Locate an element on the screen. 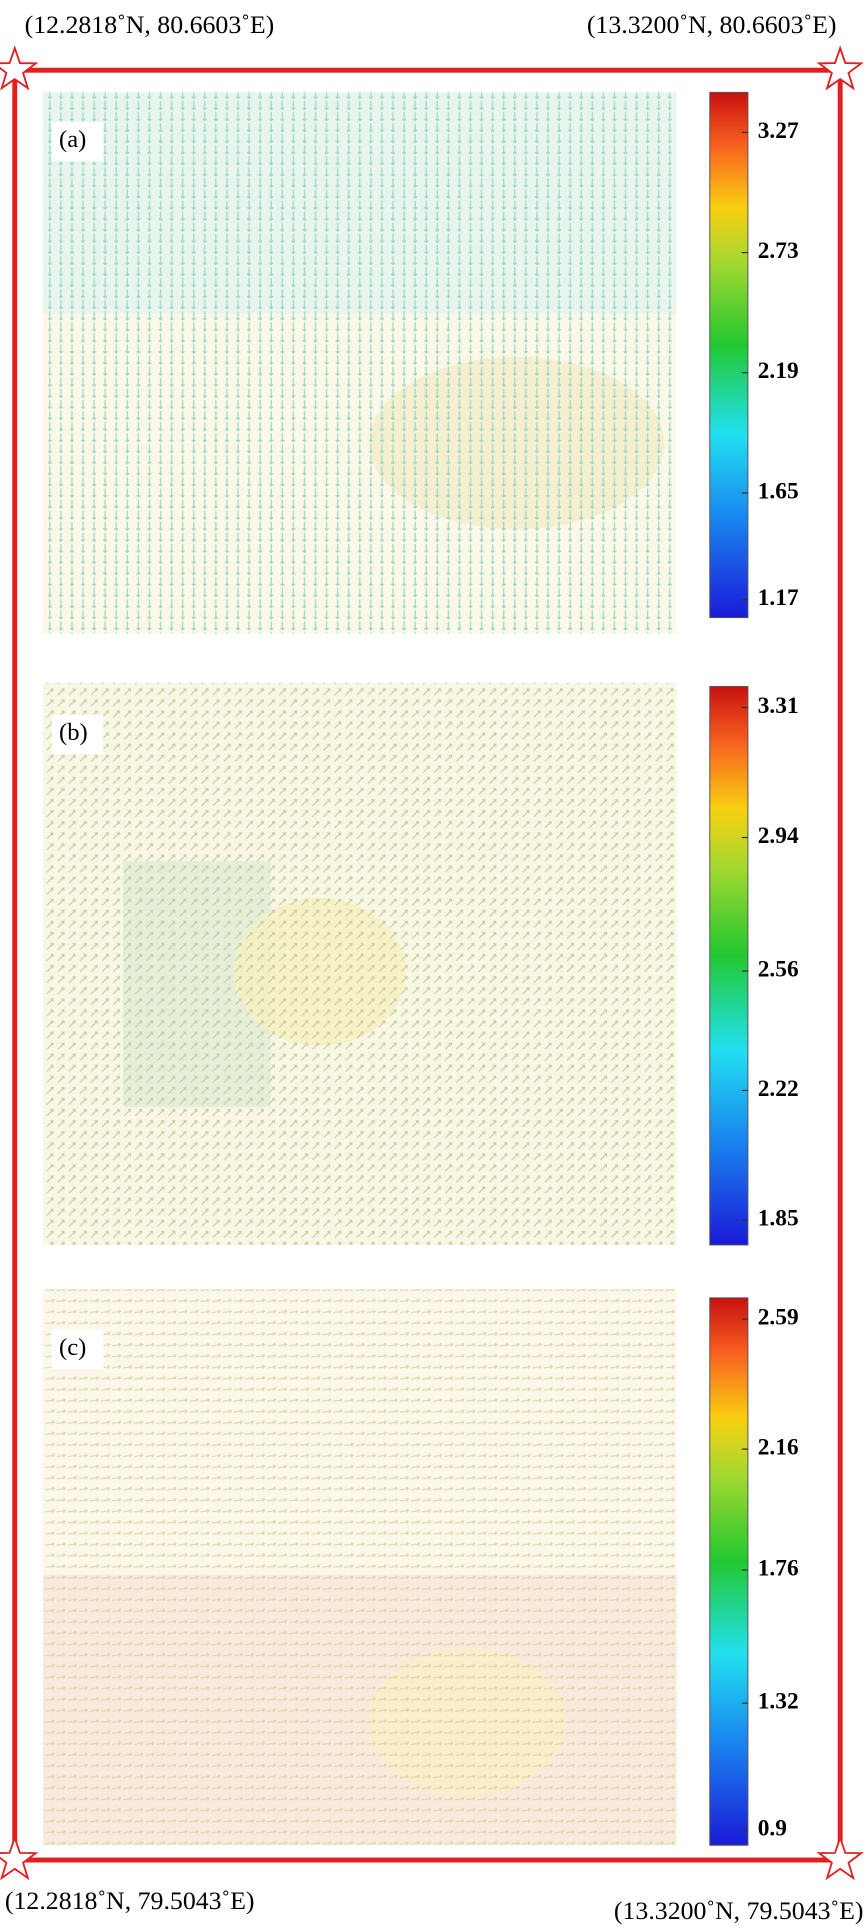 This screenshot has height=1929, width=866. colorbar-tick-label: 3.27 is located at coordinates (778, 131).